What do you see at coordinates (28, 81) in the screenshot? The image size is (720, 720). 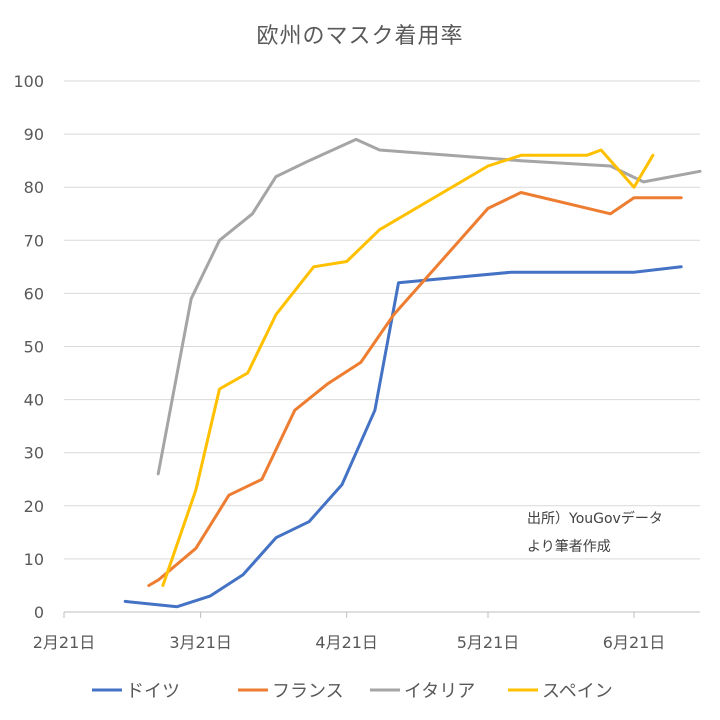 I see `y-tick-label: 100` at bounding box center [28, 81].